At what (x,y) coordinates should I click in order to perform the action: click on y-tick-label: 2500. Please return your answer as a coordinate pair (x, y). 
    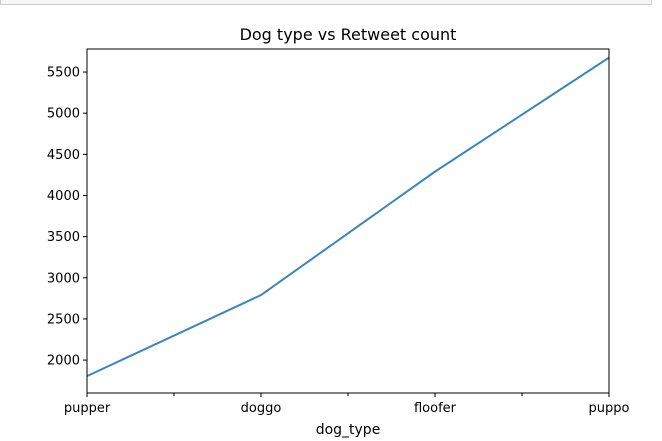
    Looking at the image, I should click on (63, 319).